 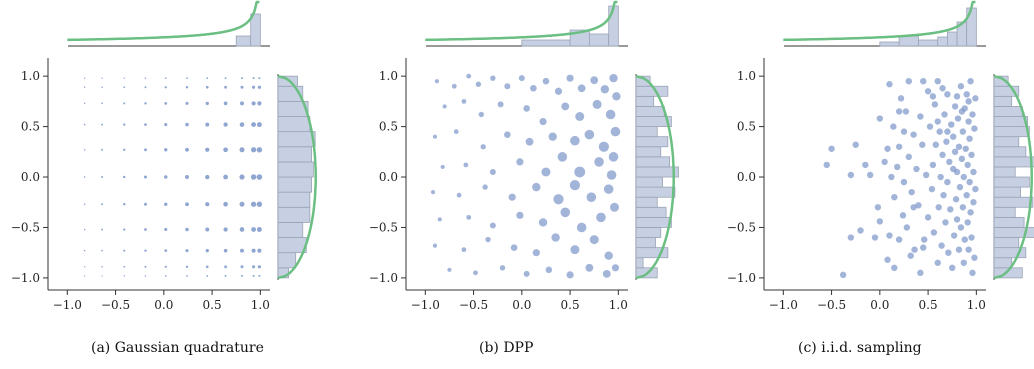 I want to click on right-density-curve, so click(x=297, y=177).